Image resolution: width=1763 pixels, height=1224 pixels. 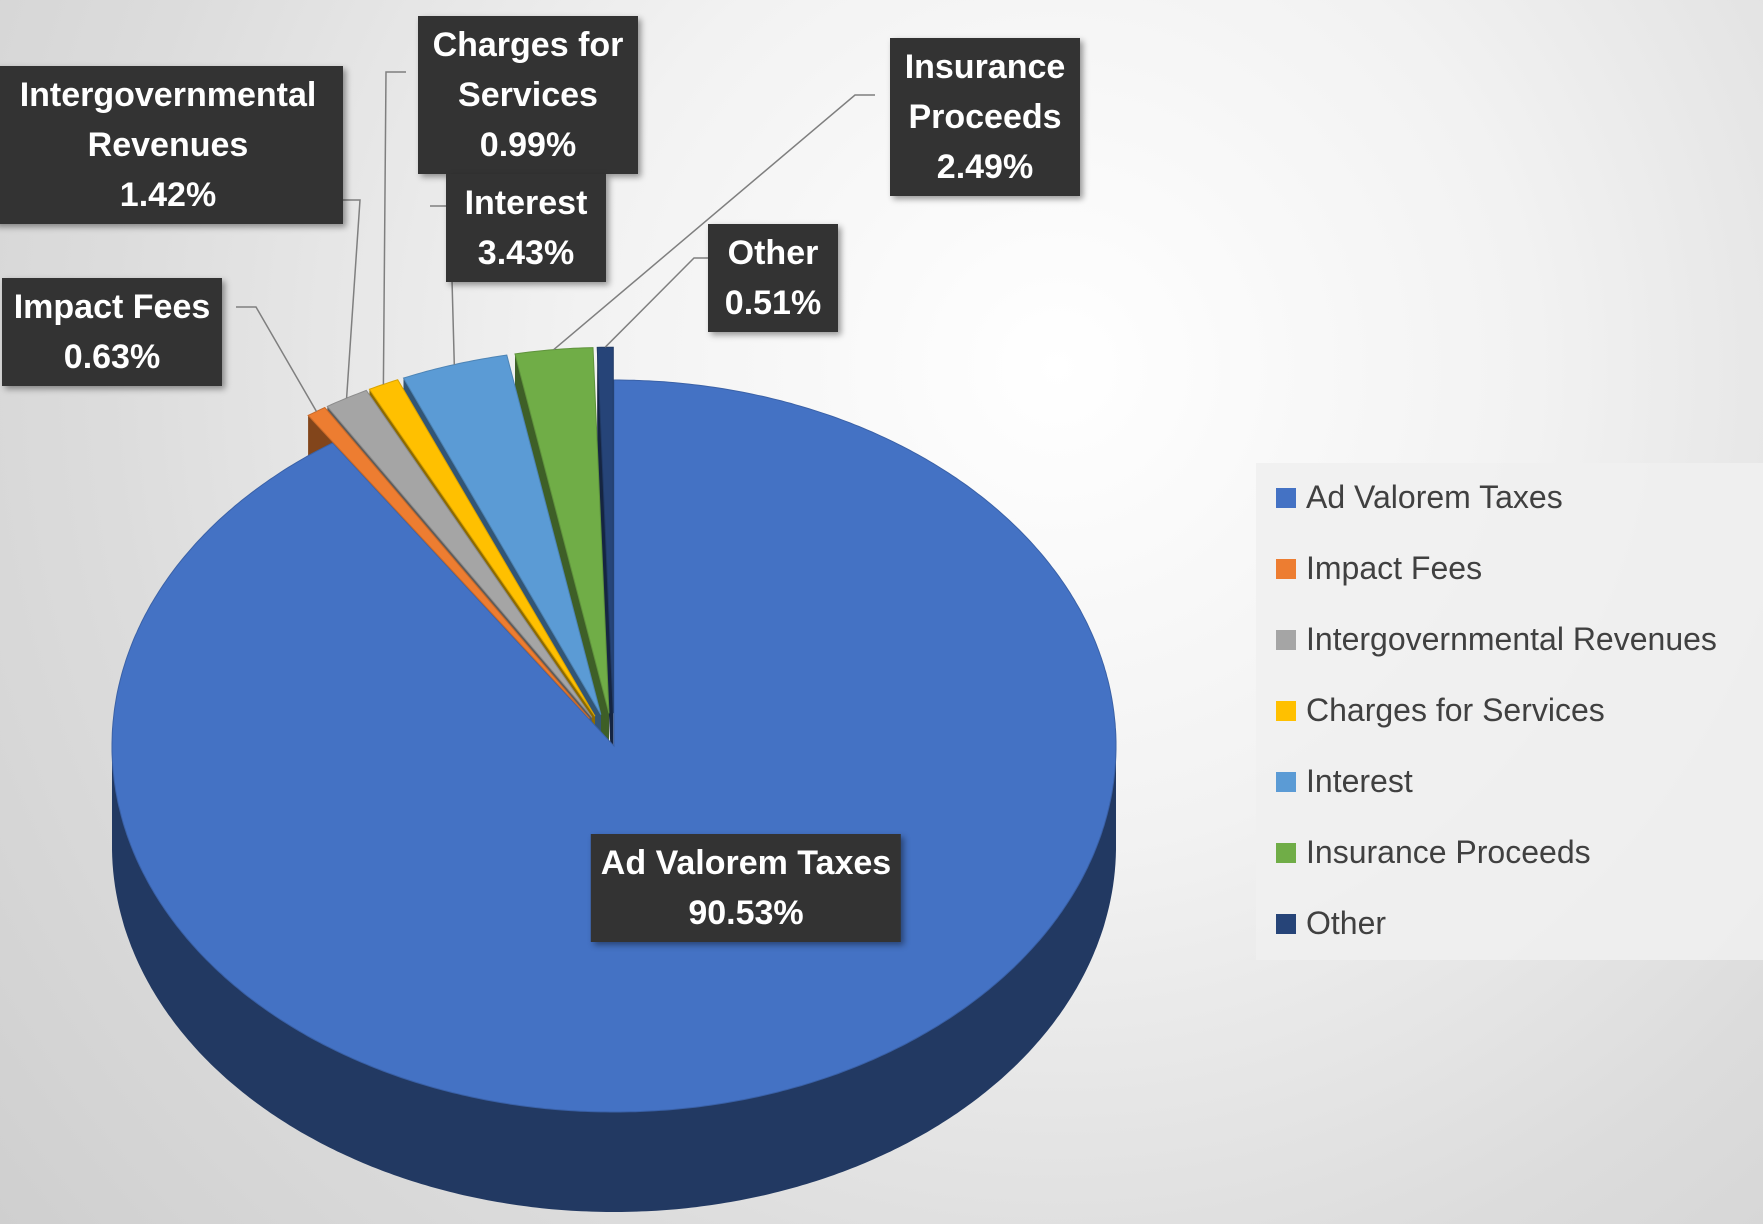 What do you see at coordinates (1394, 568) in the screenshot?
I see `legend-label: Impact Fees` at bounding box center [1394, 568].